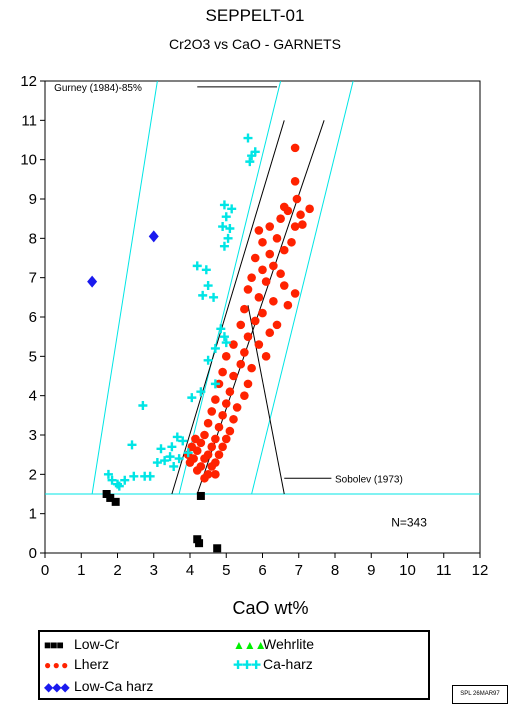 This screenshot has width=510, height=704. What do you see at coordinates (98, 686) in the screenshot?
I see `legend-item-low-ca-harz: ◆◆◆ Low-Ca harz` at bounding box center [98, 686].